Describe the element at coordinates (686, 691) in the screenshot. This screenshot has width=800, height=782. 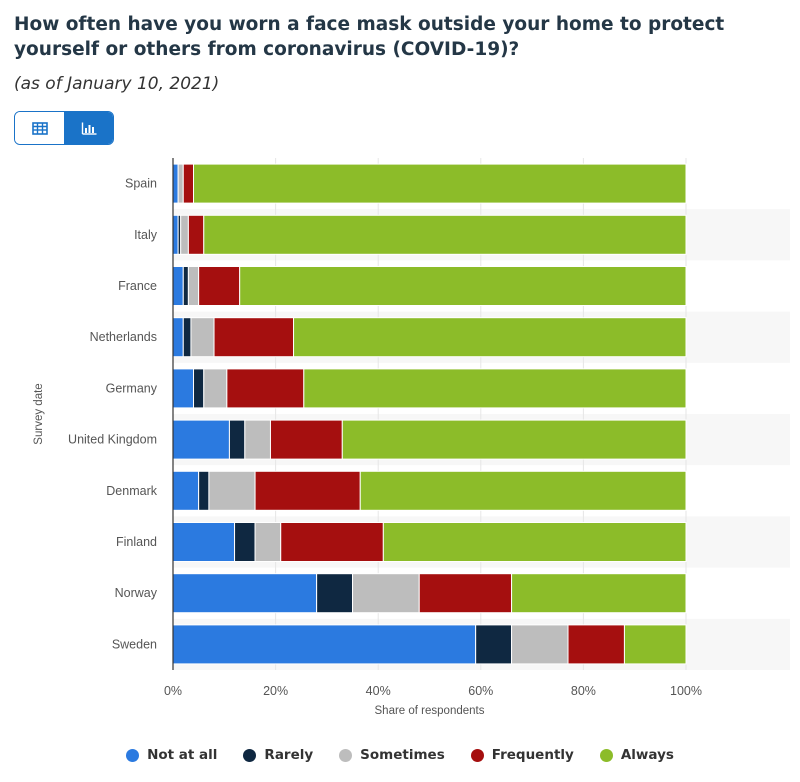
I see `x-tick-label: 100%` at that location.